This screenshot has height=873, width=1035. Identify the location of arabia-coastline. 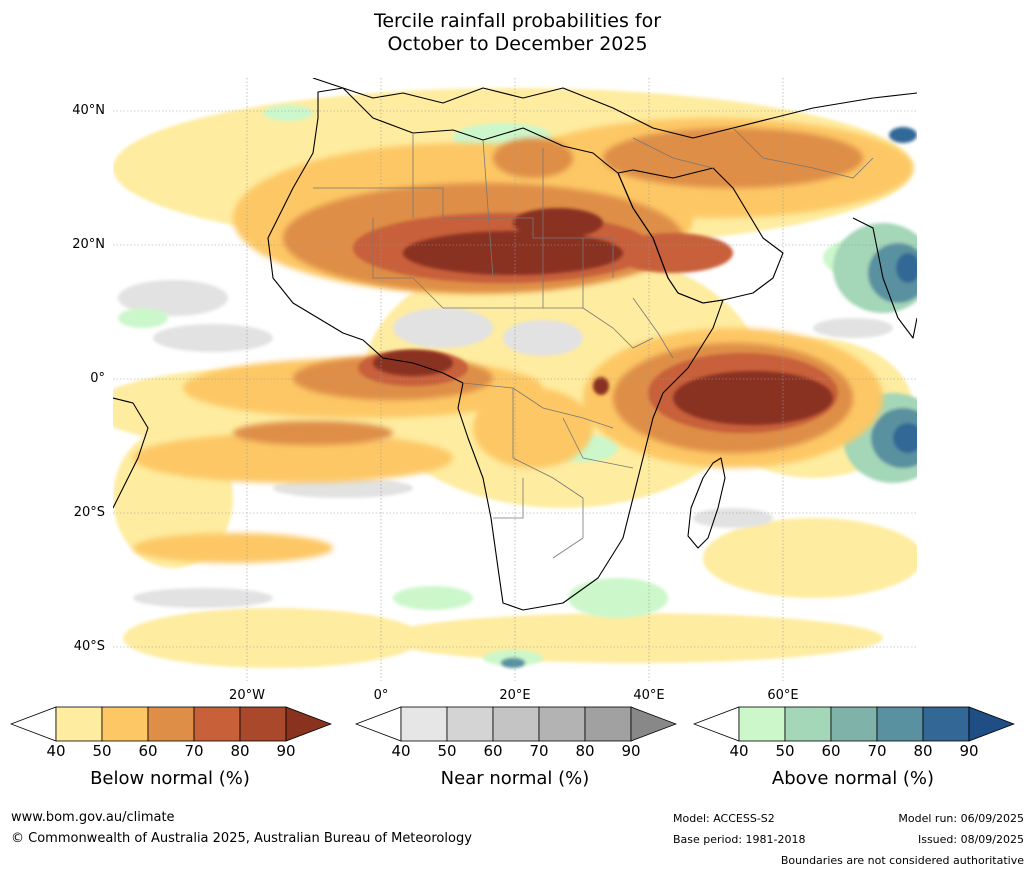
(700, 235).